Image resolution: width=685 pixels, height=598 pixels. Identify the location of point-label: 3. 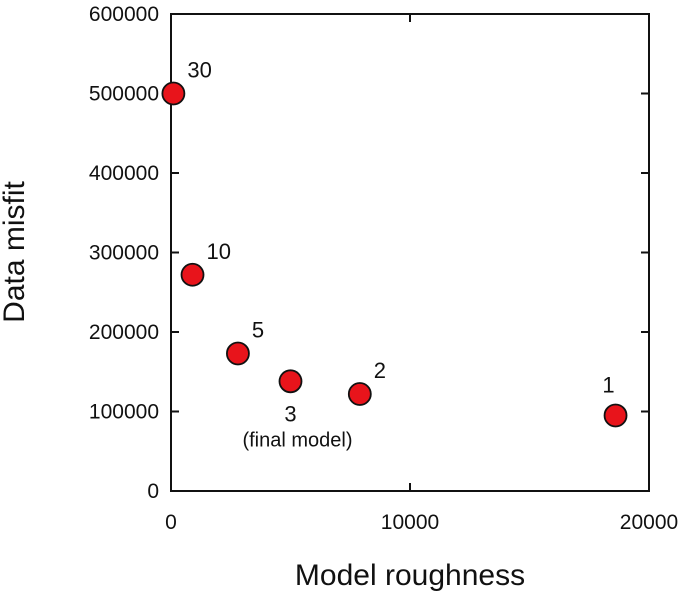
(290, 413).